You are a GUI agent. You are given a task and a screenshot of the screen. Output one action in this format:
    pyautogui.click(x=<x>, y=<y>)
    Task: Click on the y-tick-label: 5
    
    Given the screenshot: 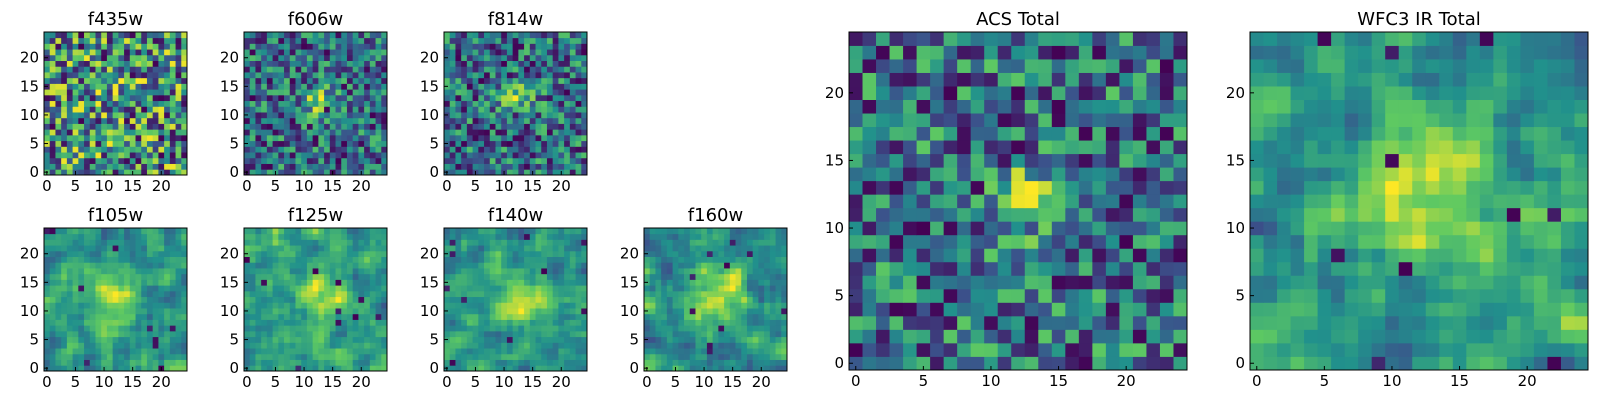 What is the action you would take?
    pyautogui.click(x=434, y=144)
    